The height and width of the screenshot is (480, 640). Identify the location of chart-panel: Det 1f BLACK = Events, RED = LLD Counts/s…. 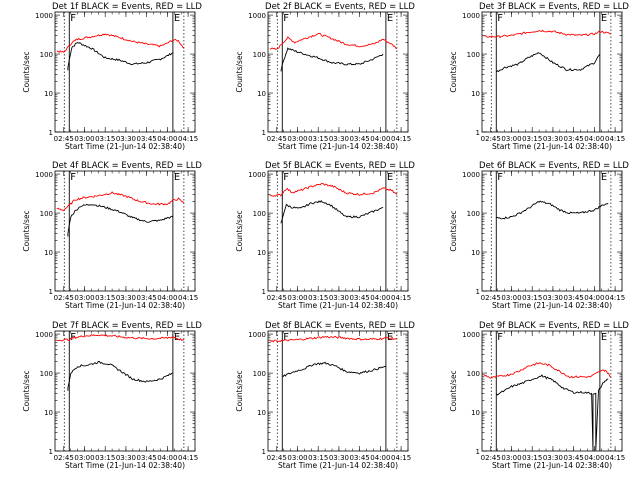
(112, 76).